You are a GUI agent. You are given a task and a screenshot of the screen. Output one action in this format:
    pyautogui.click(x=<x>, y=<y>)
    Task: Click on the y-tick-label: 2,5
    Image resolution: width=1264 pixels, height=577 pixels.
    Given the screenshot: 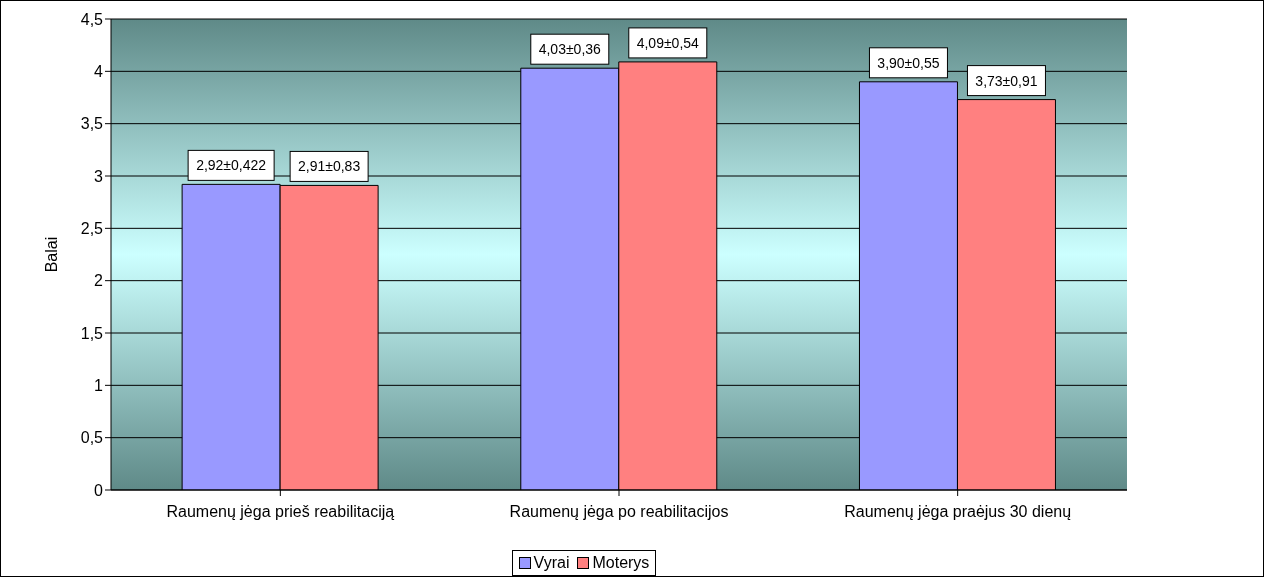 What is the action you would take?
    pyautogui.click(x=92, y=229)
    